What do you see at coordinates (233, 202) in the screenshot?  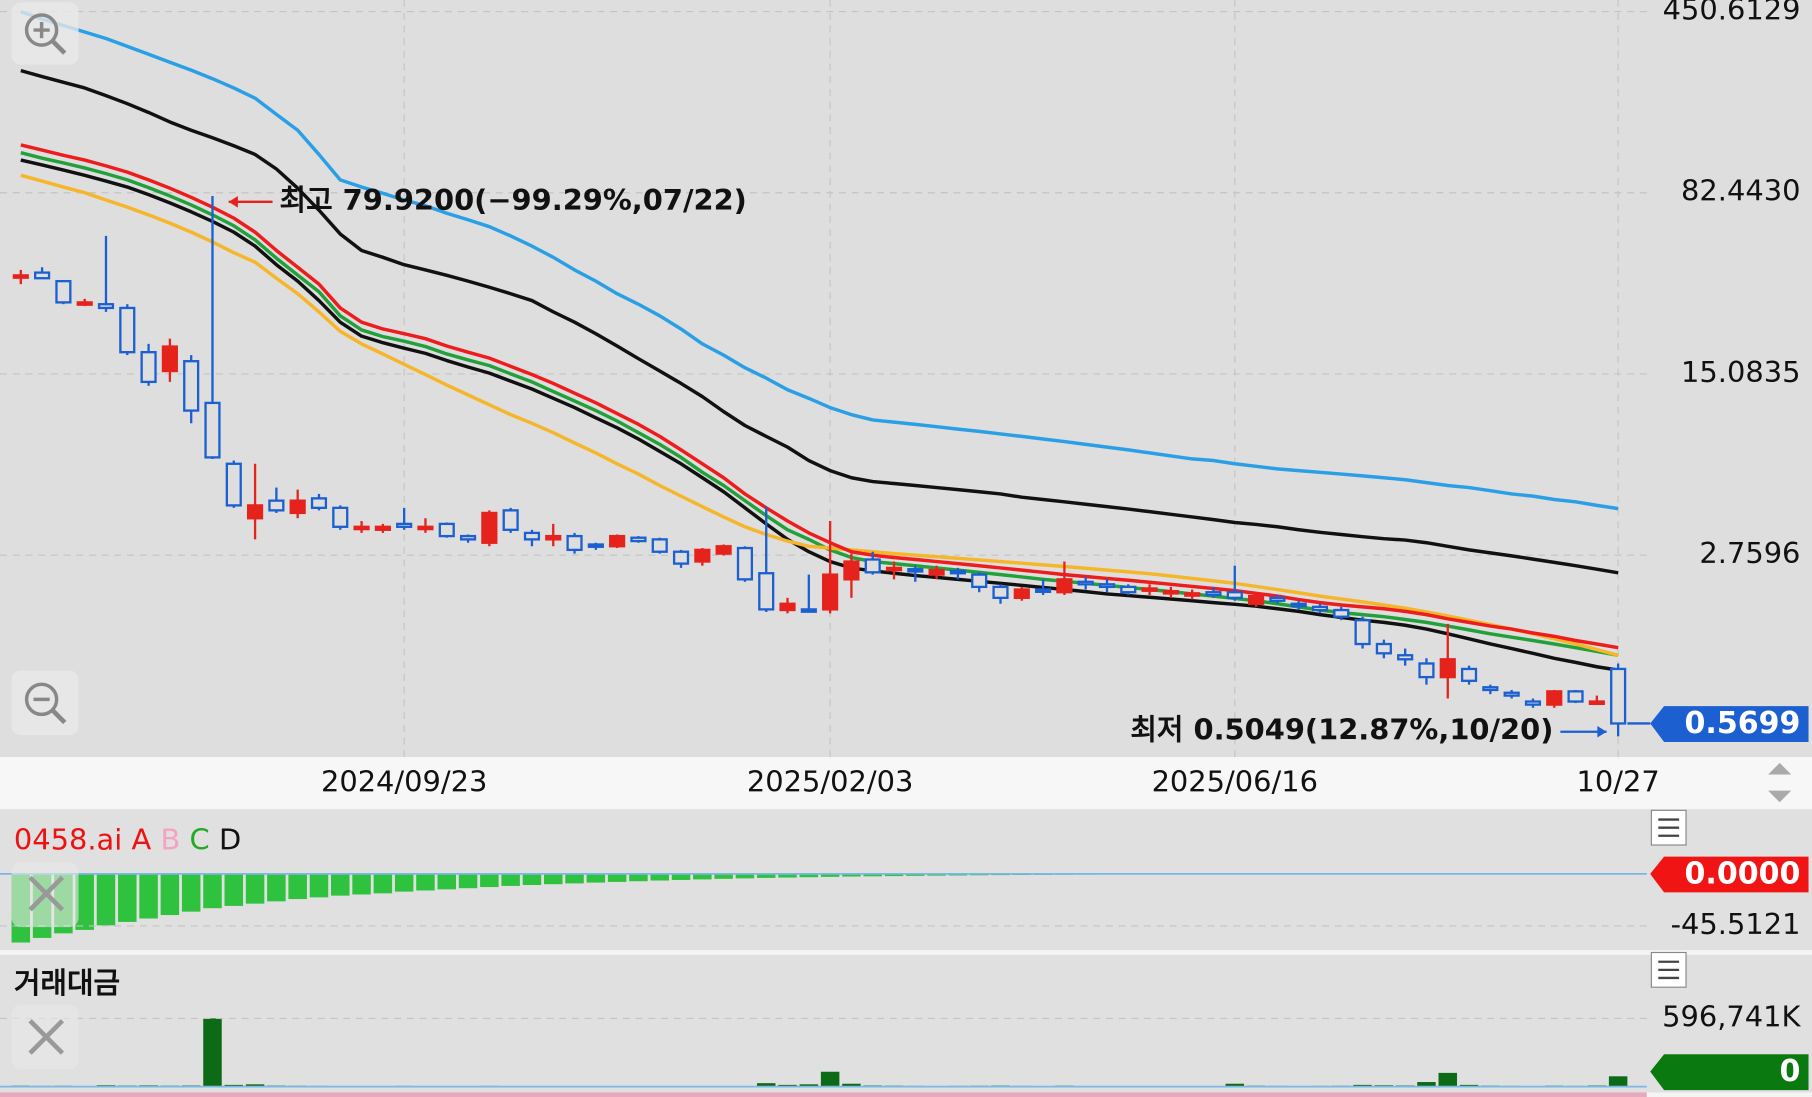 I see `high-arrow-head` at bounding box center [233, 202].